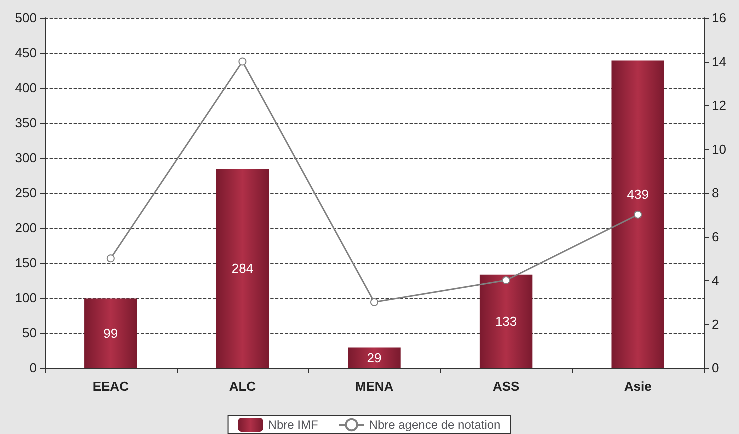  Describe the element at coordinates (33, 368) in the screenshot. I see `y-tick-label: 0` at that location.